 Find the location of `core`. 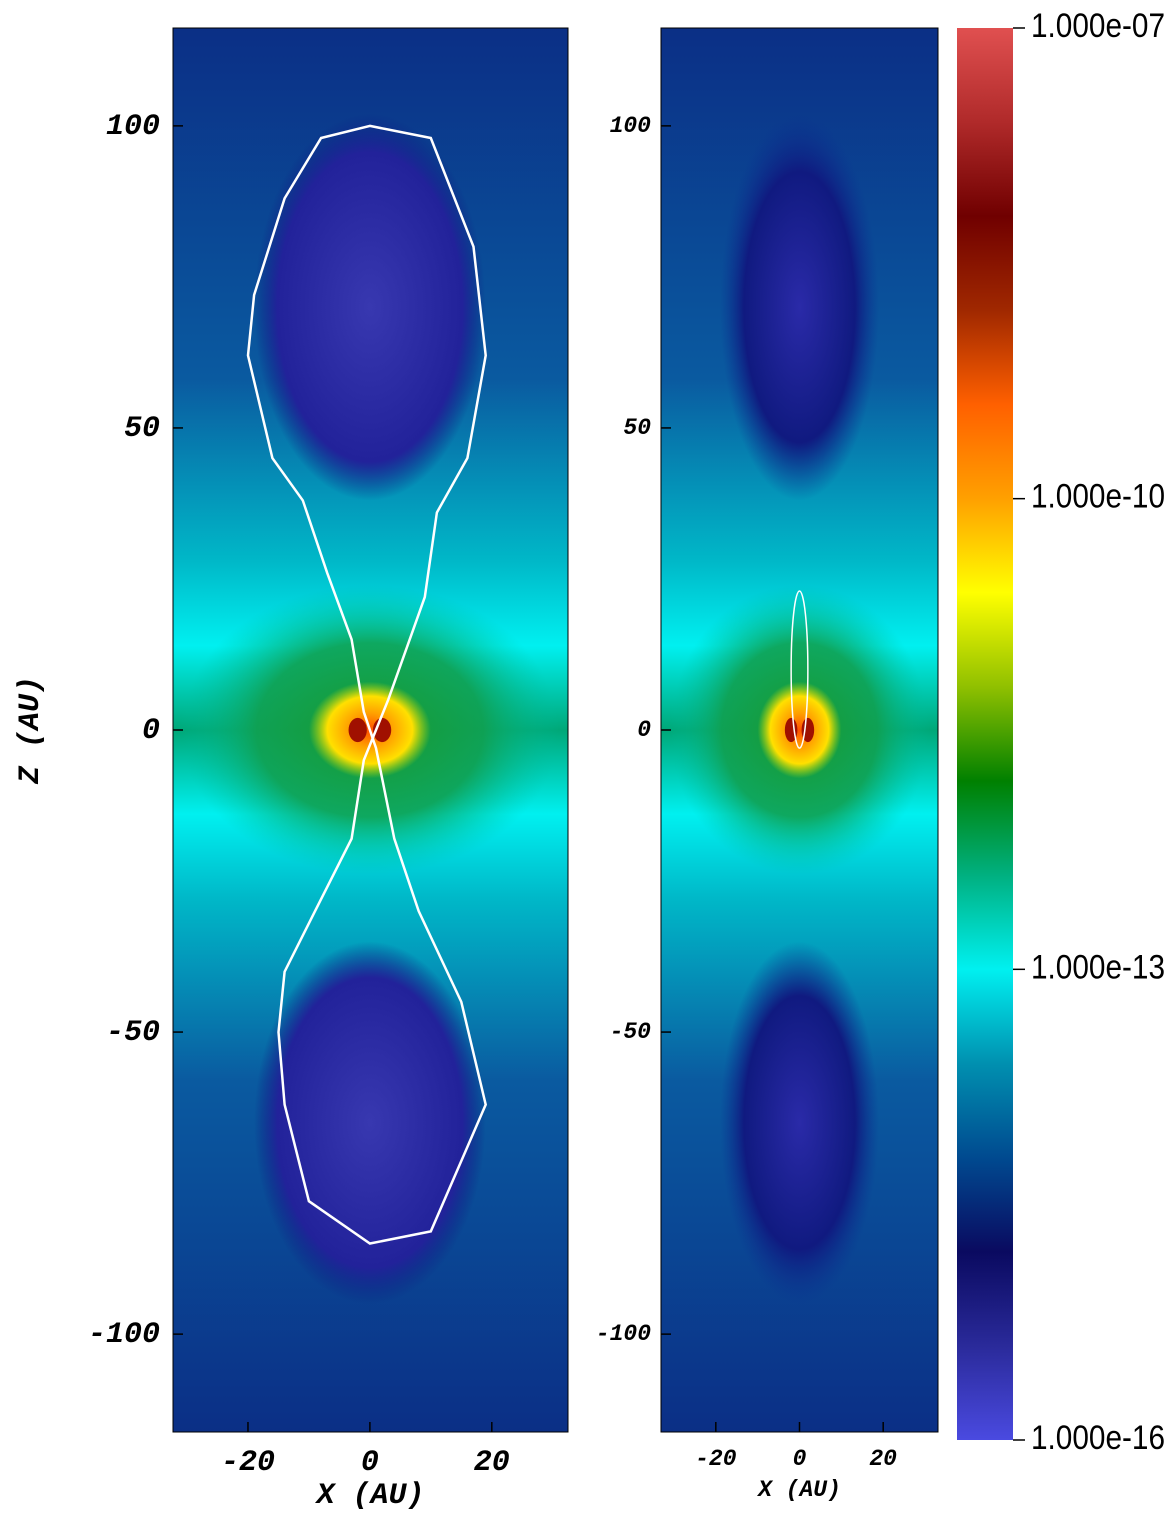

core is located at coordinates (799, 730).